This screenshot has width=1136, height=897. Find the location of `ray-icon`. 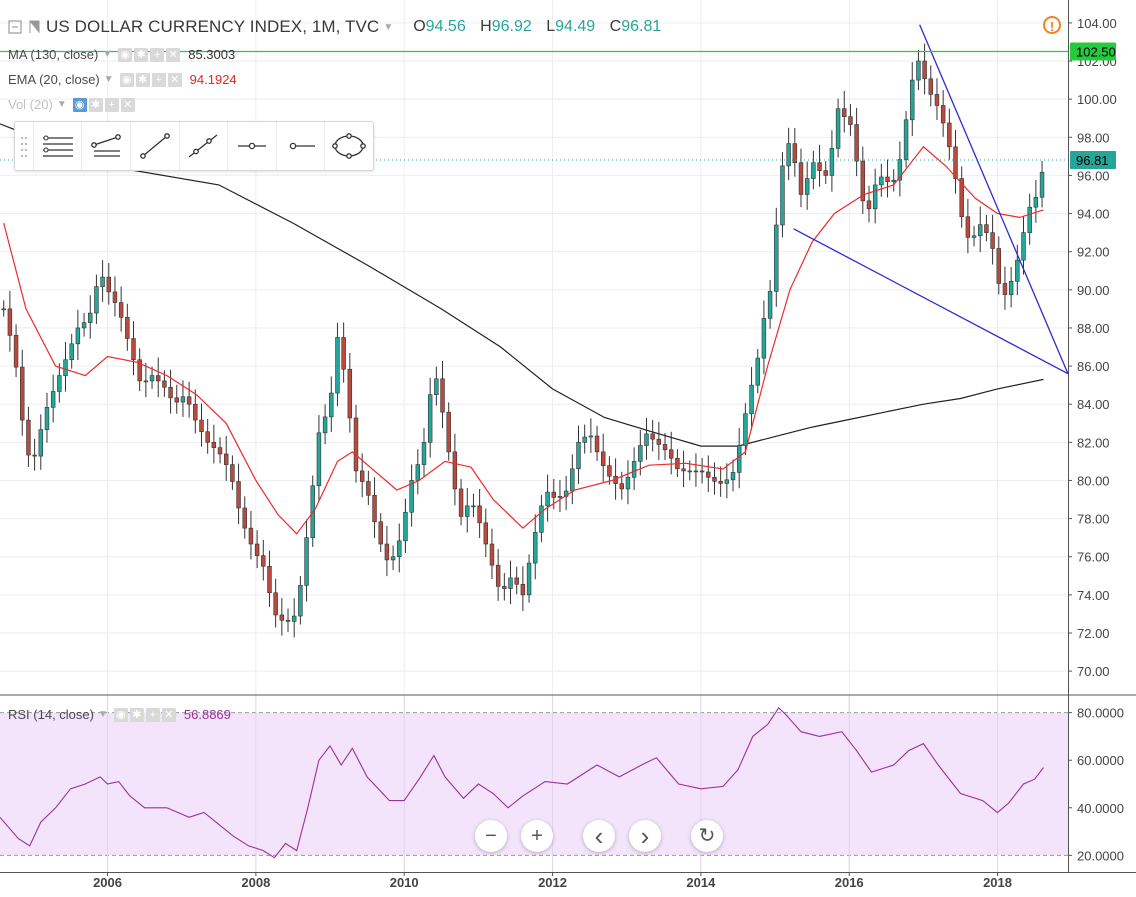

ray-icon is located at coordinates (203, 146).